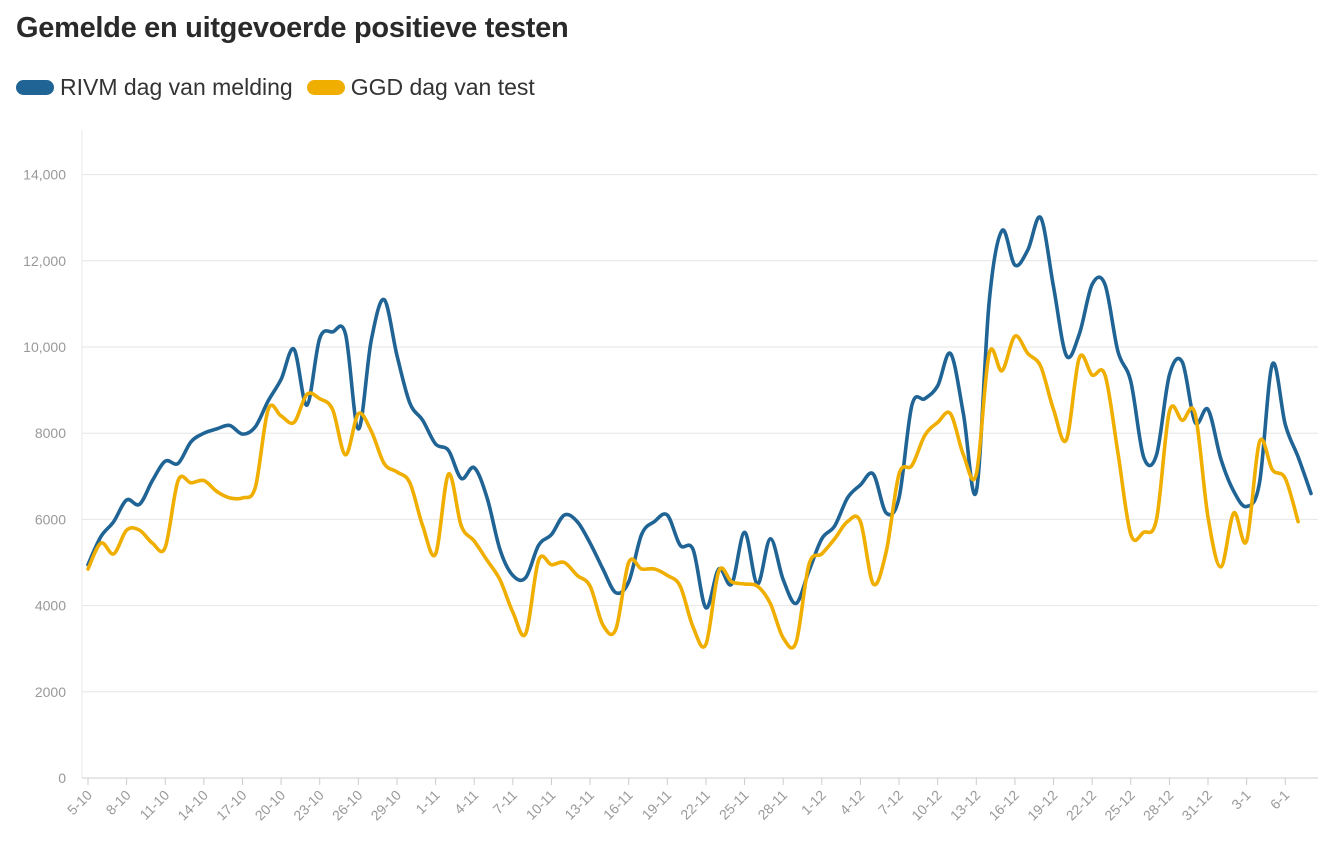 This screenshot has height=849, width=1334. What do you see at coordinates (505, 802) in the screenshot?
I see `x-tick-label-7-11: 7-11` at bounding box center [505, 802].